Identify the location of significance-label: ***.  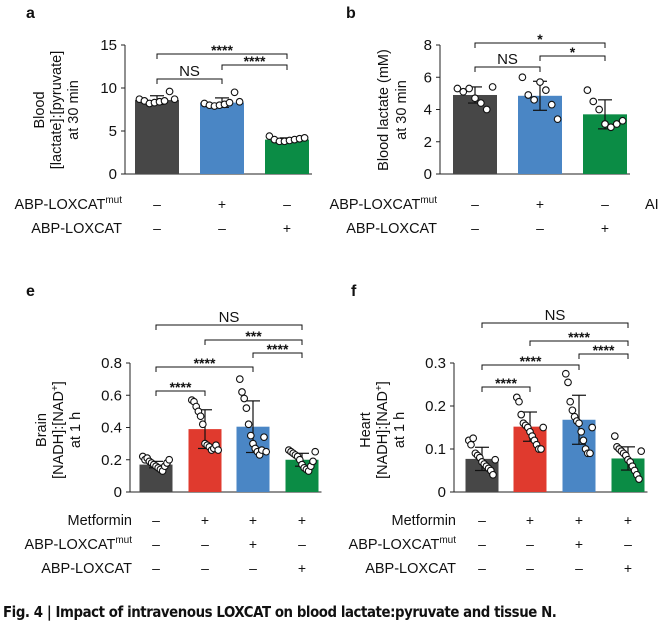
(253, 336).